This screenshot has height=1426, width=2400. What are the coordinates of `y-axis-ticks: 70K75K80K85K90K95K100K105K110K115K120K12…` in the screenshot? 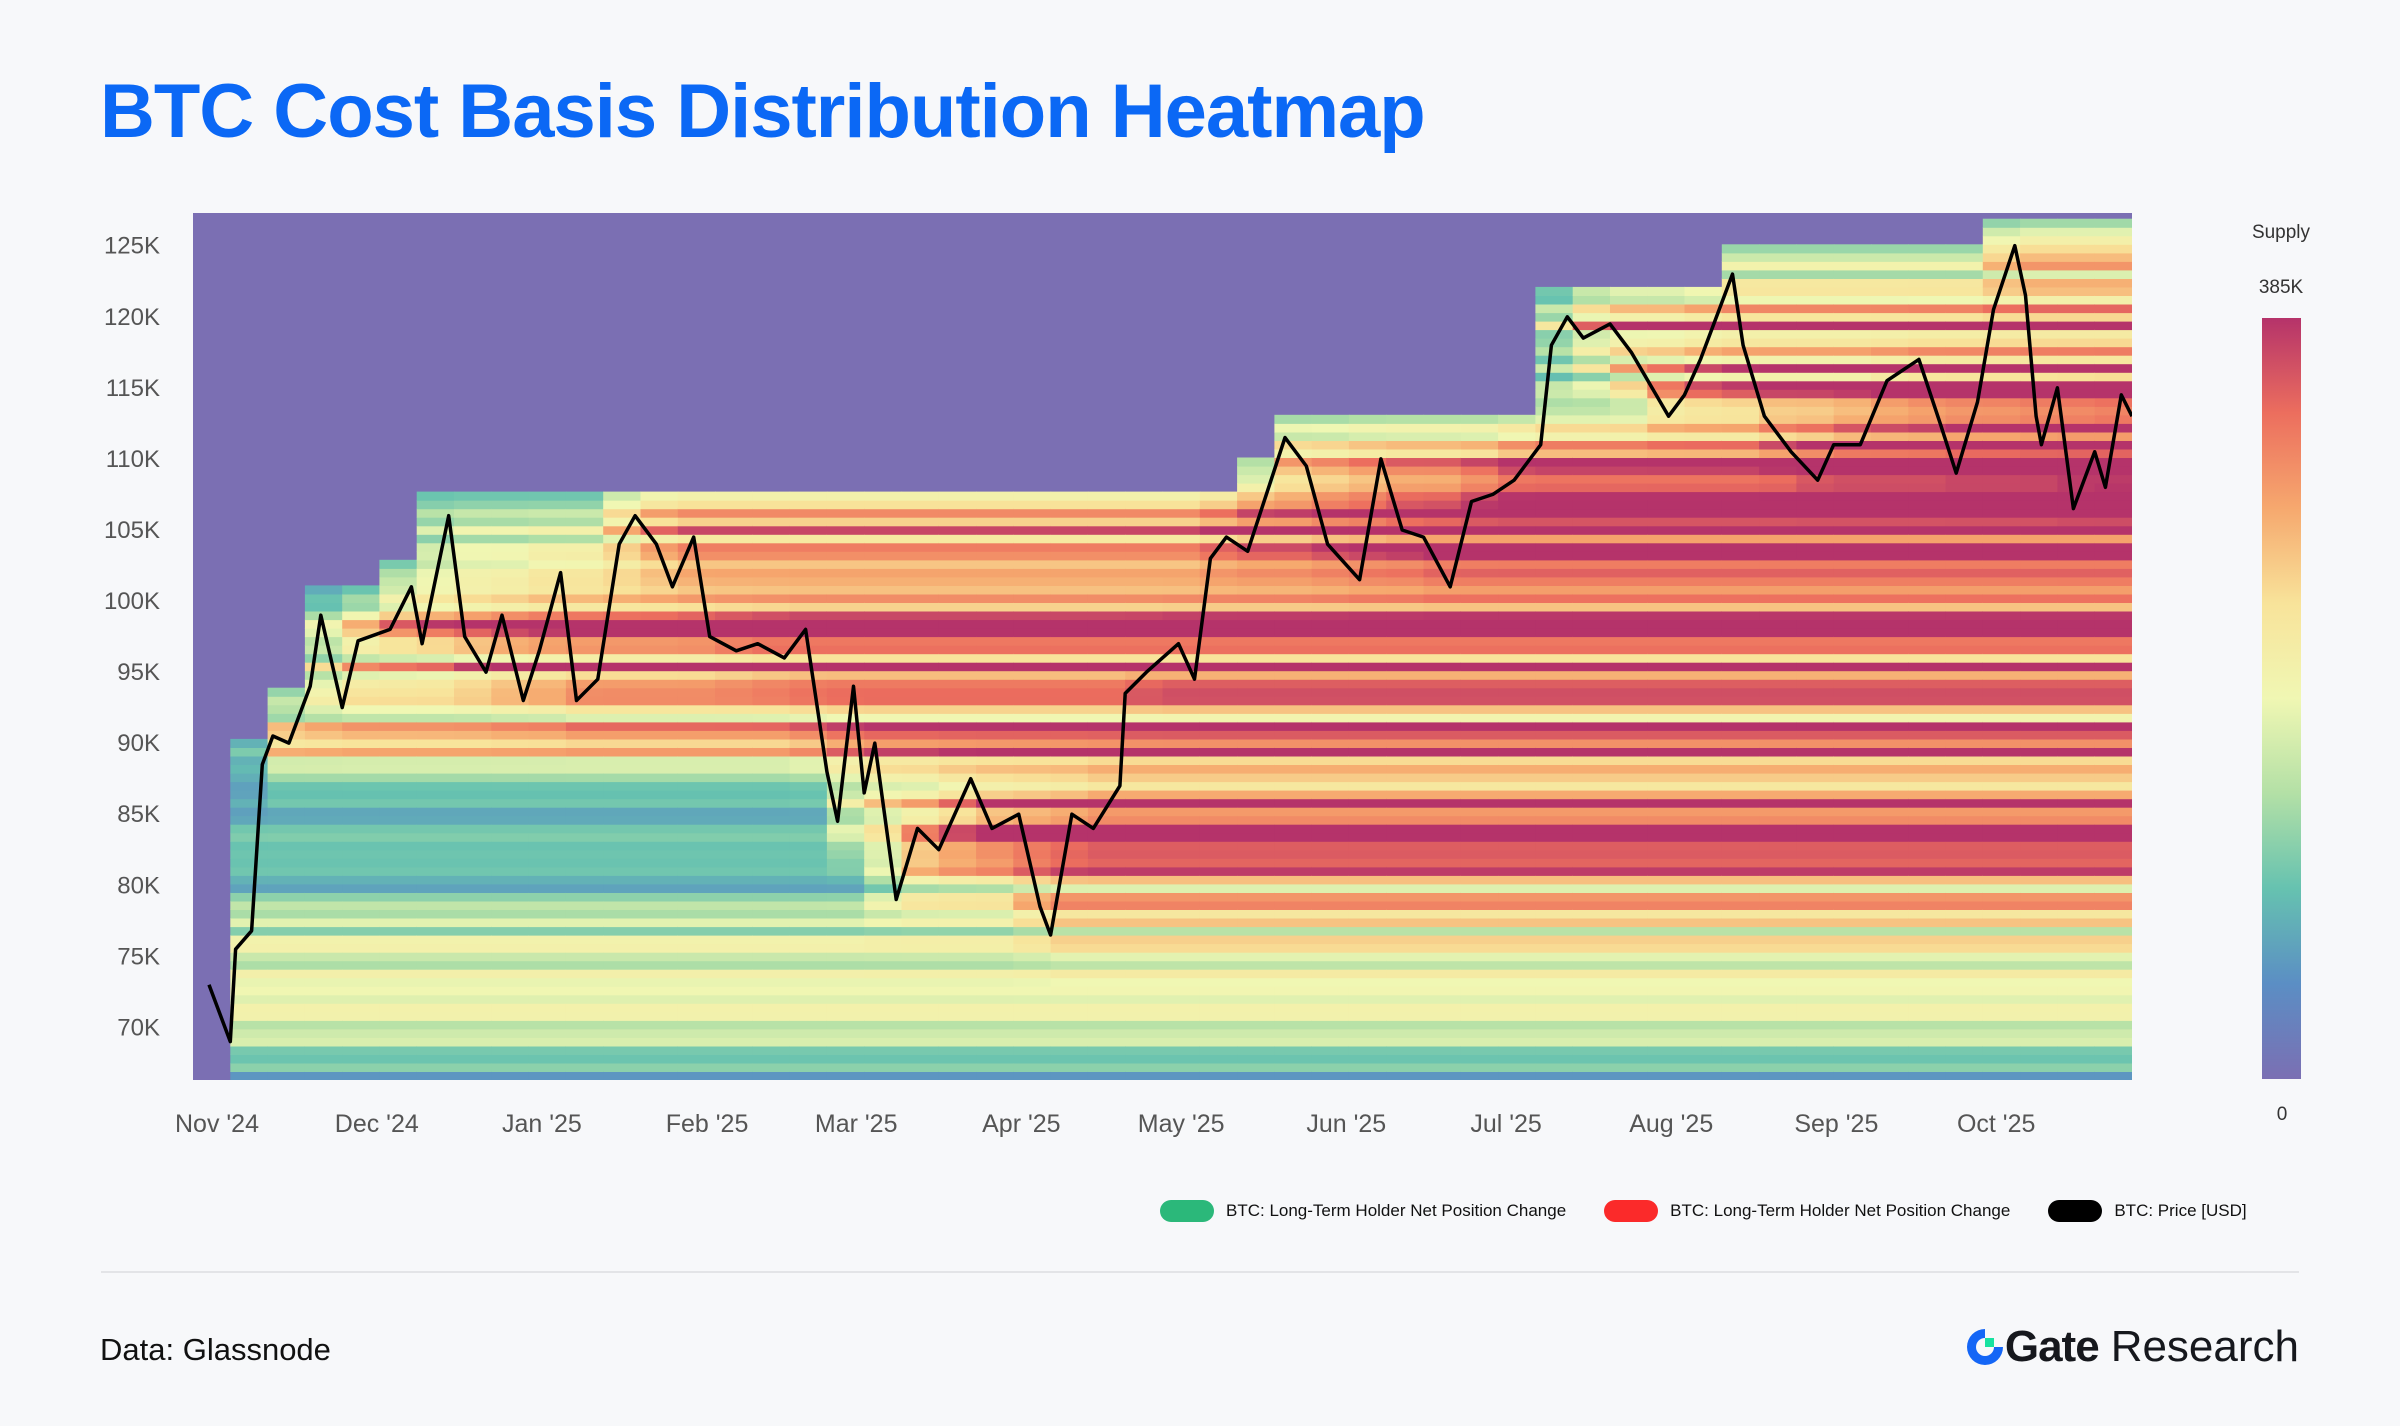 It's located at (132, 637).